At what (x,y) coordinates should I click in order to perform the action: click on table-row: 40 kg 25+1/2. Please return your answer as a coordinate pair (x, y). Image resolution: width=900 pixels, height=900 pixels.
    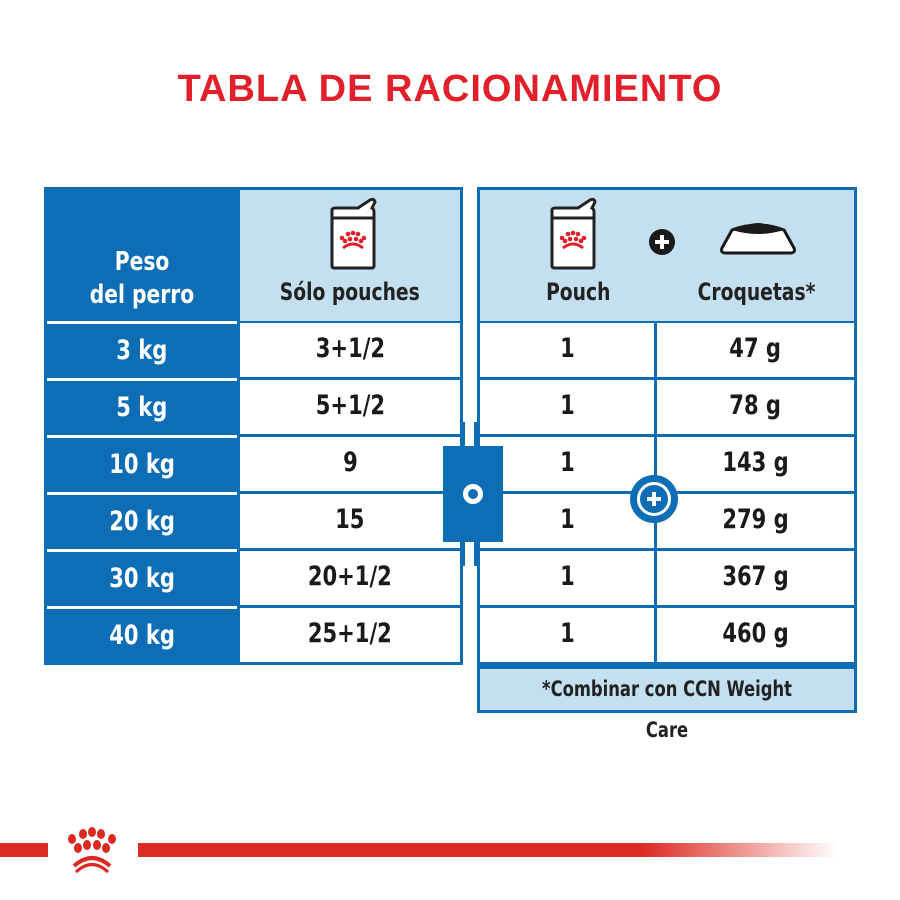
    Looking at the image, I should click on (253, 634).